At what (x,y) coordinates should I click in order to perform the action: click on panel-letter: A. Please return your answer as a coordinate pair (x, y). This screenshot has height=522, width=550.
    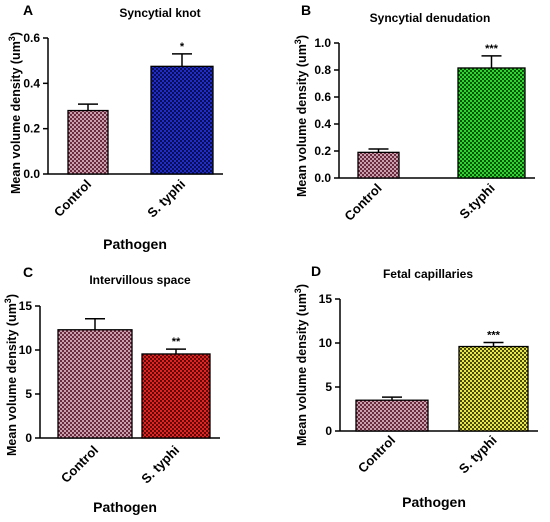
    Looking at the image, I should click on (28, 10).